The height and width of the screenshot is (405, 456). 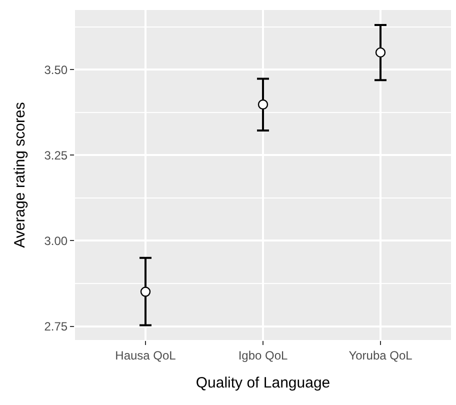 What do you see at coordinates (19, 175) in the screenshot?
I see `y-axis-title: Average rating scores` at bounding box center [19, 175].